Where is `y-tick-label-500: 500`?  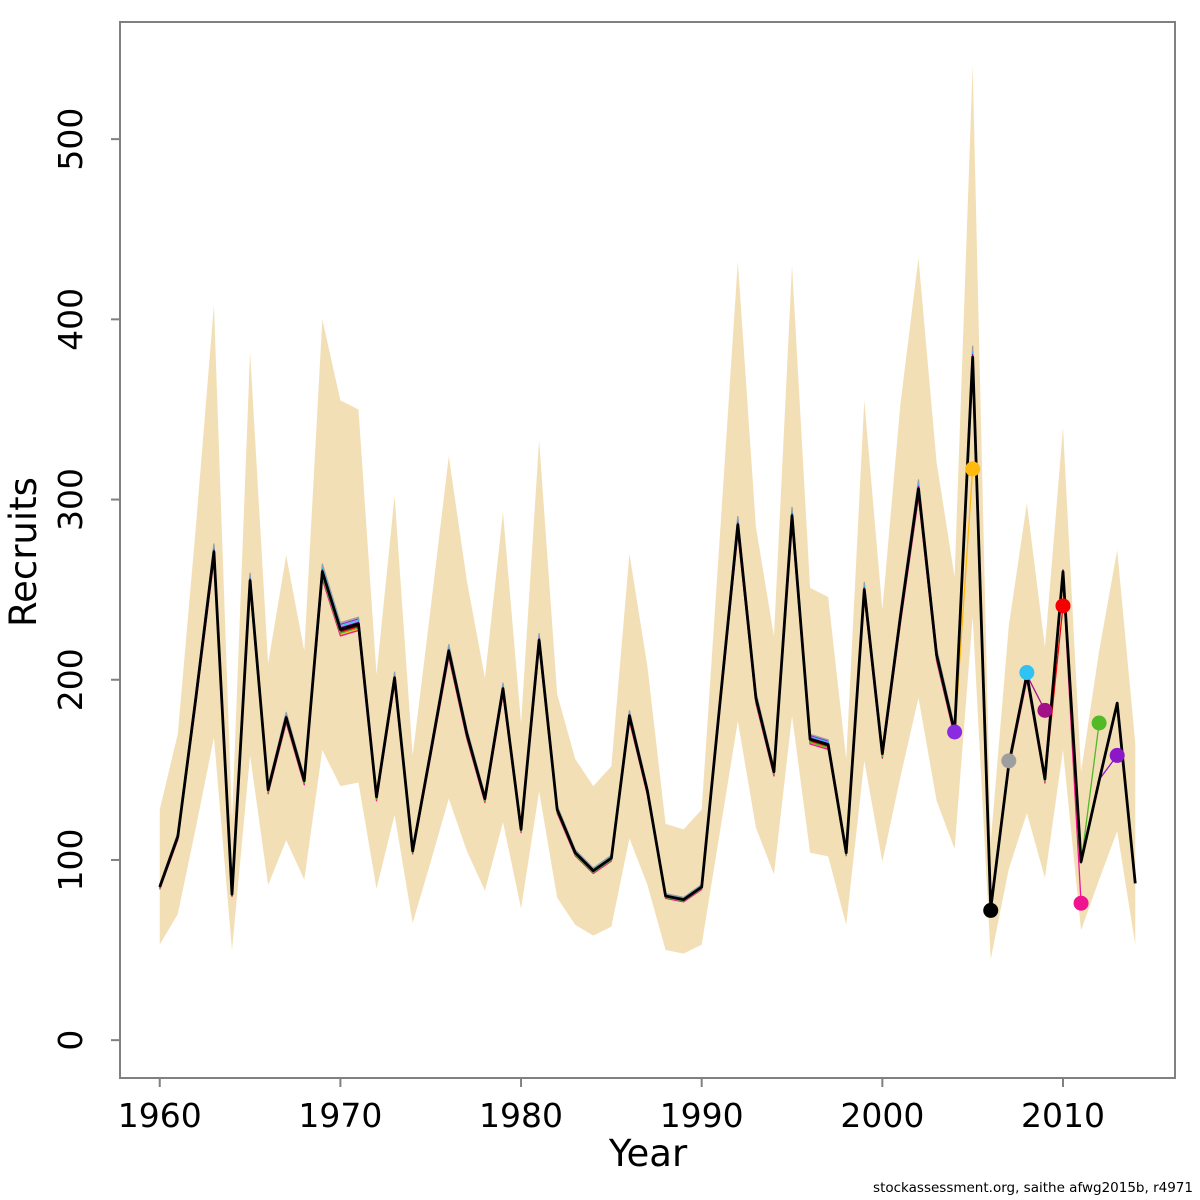 y-tick-label-500: 500 is located at coordinates (70, 139).